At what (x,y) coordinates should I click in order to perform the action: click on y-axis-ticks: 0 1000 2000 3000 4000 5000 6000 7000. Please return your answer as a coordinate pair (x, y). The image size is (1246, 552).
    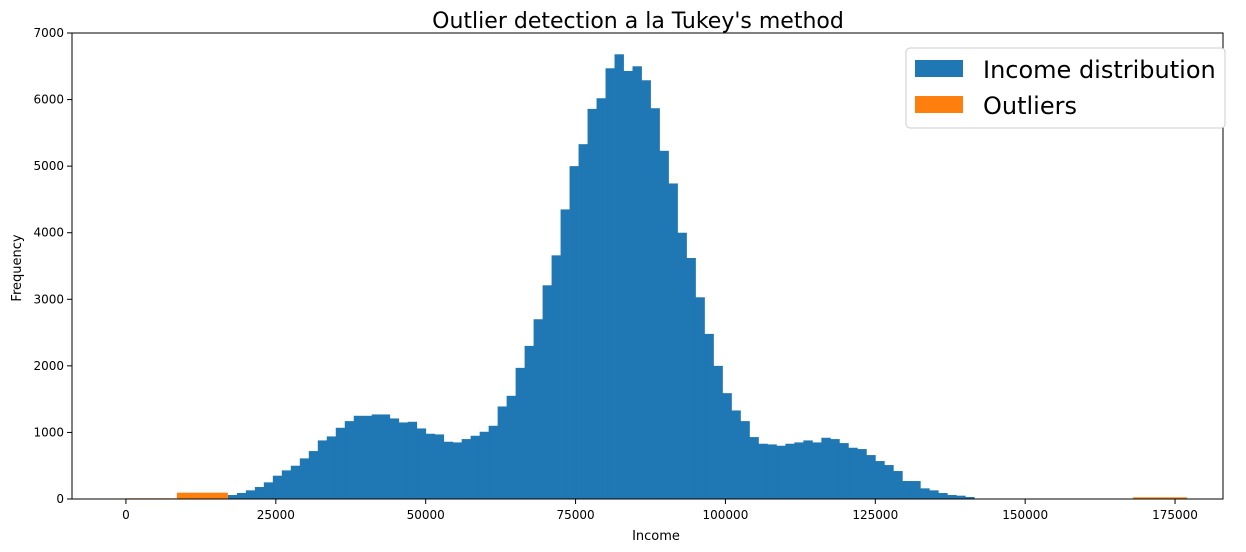
    Looking at the image, I should click on (52, 266).